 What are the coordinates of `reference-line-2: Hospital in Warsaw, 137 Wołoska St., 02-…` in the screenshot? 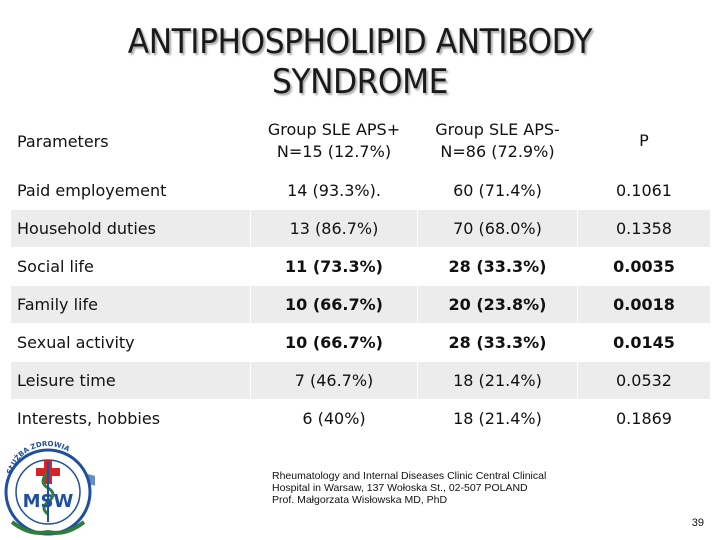 It's located at (400, 488).